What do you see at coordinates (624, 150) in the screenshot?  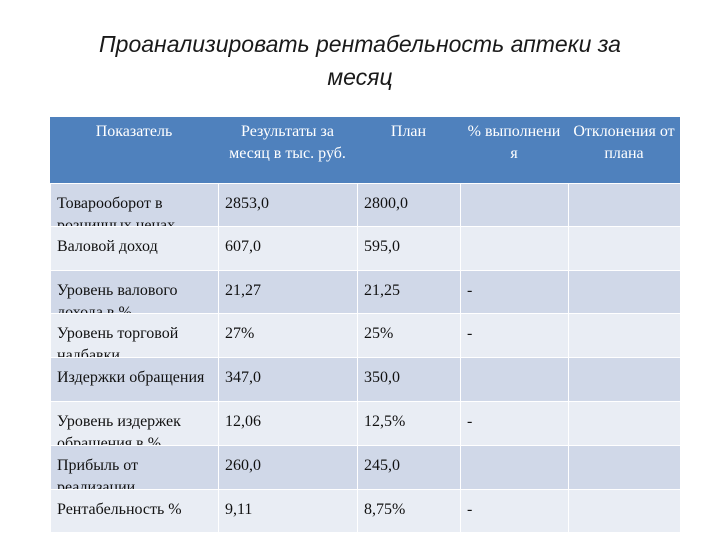 I see `header-cell: Отклонения от плана` at bounding box center [624, 150].